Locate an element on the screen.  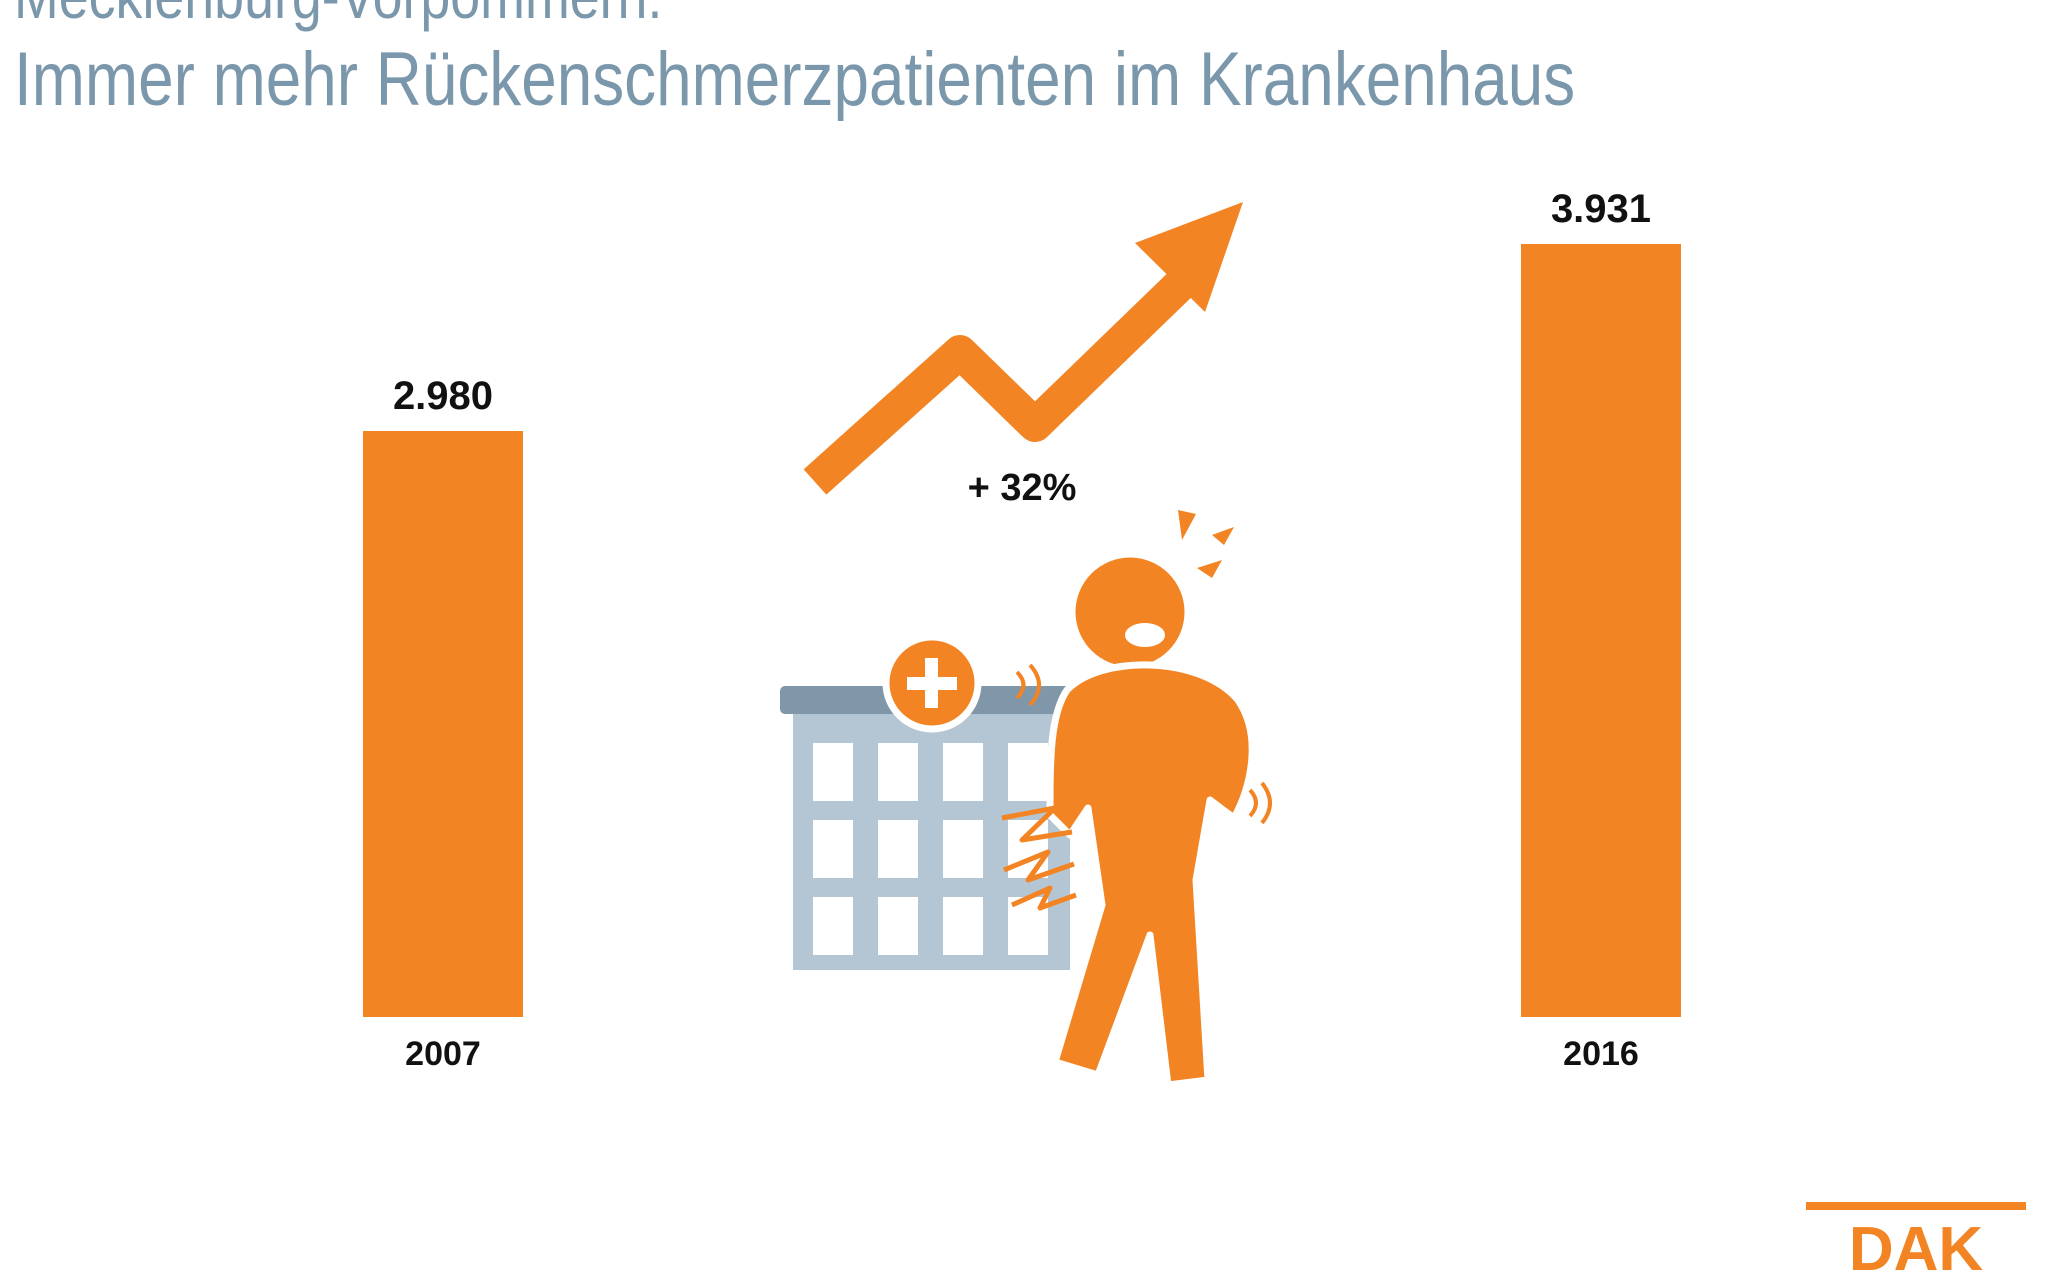
growth-annotation: + 32% is located at coordinates (1022, 488).